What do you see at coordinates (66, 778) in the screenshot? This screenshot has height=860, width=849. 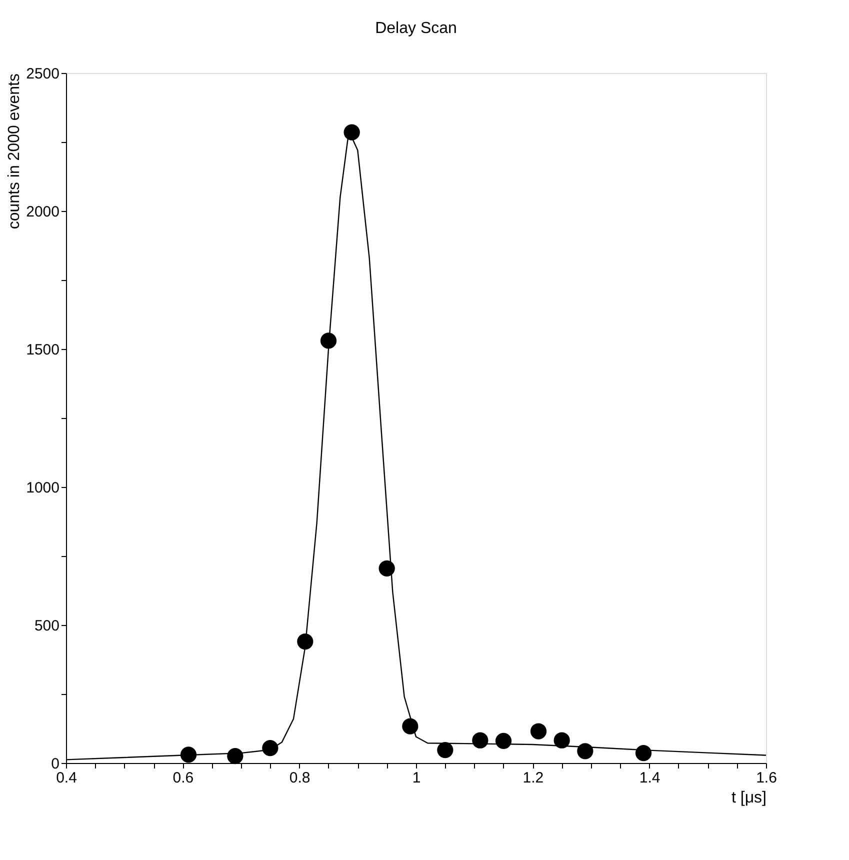 I see `x-tick-label: 0.4` at bounding box center [66, 778].